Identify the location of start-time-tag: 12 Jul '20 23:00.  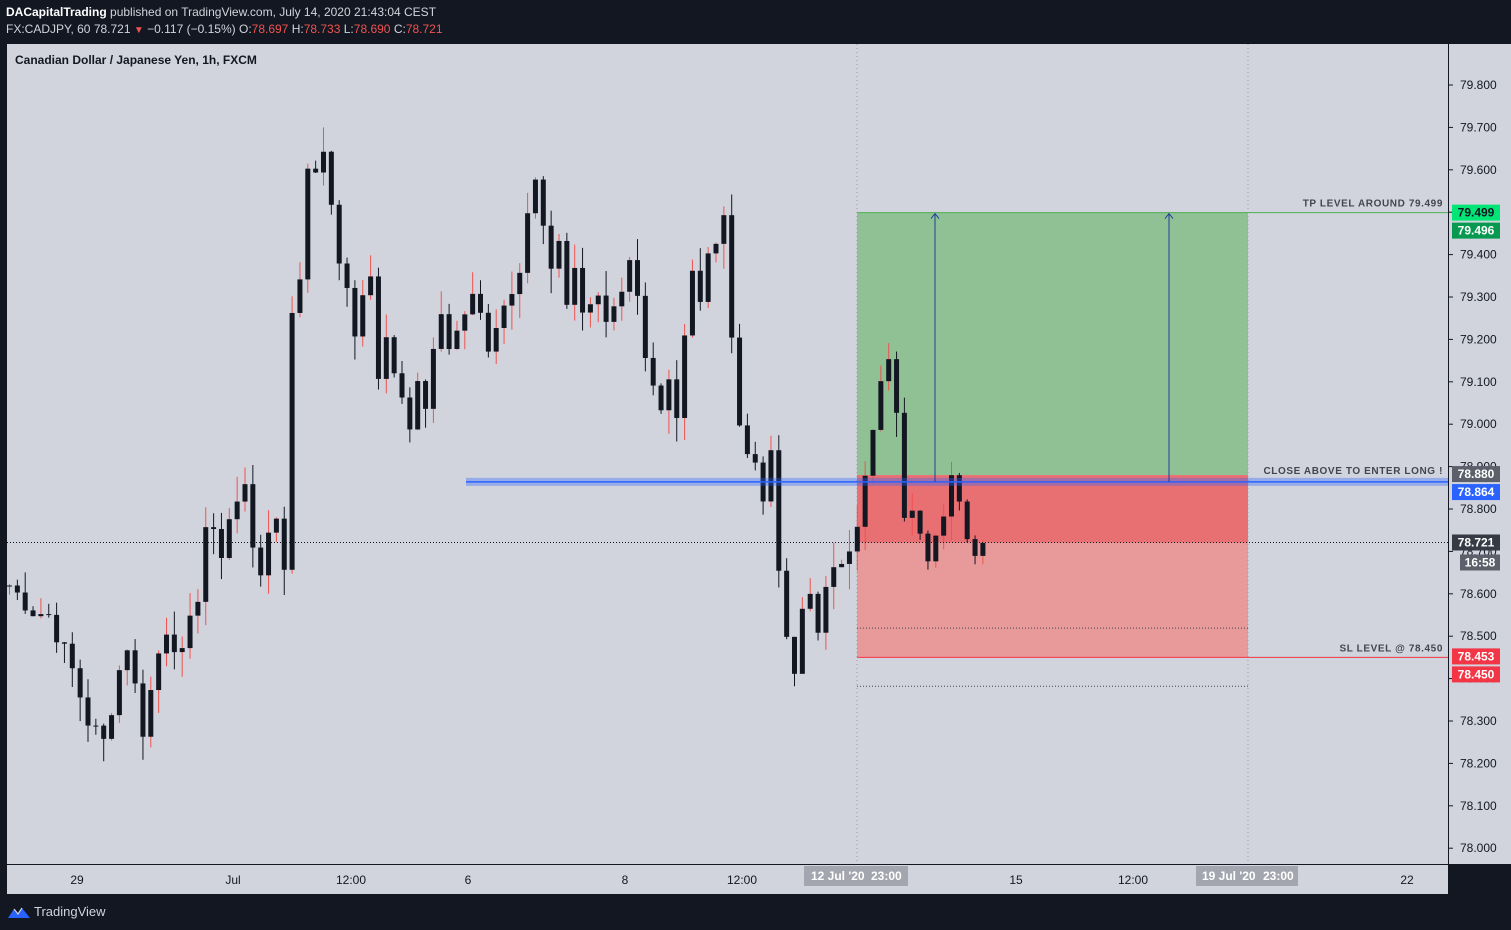
(856, 876).